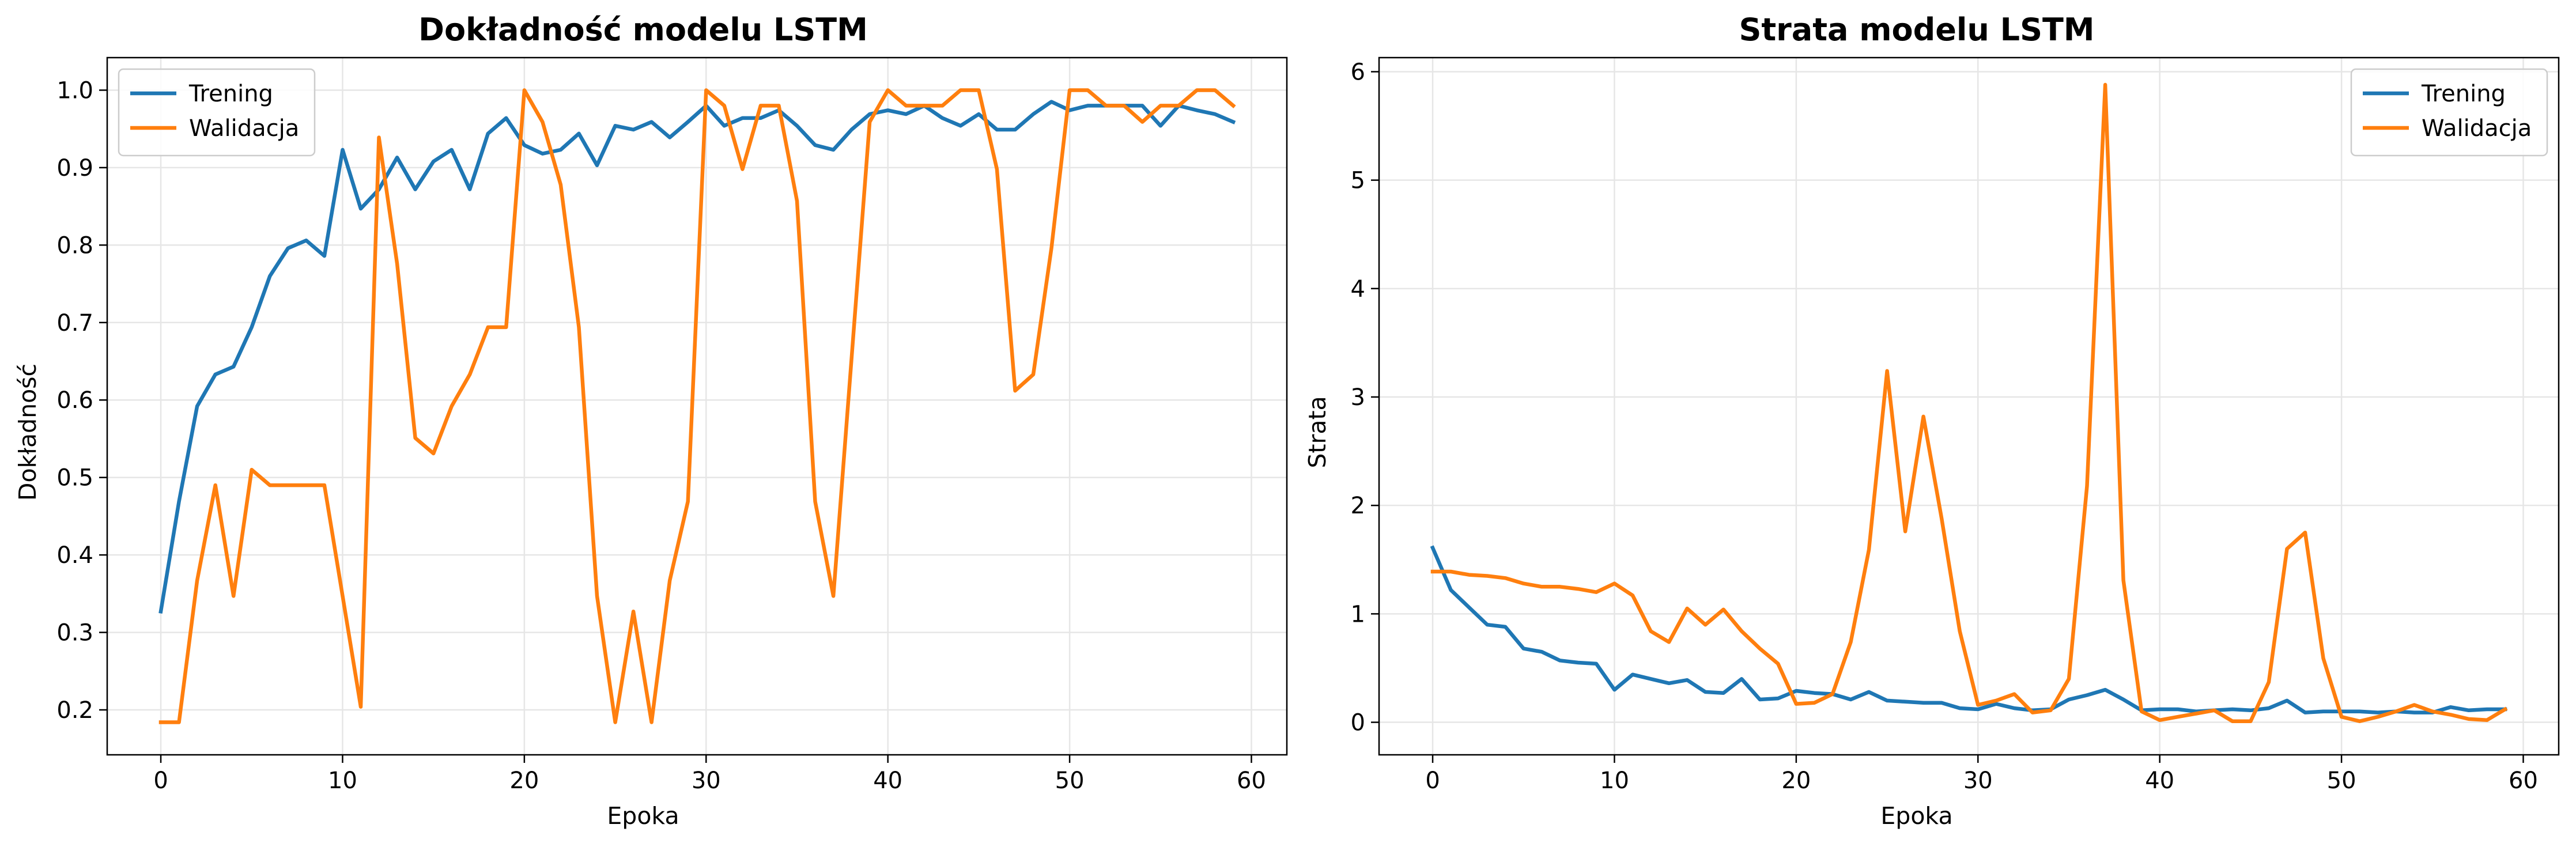 The height and width of the screenshot is (847, 2576). Describe the element at coordinates (1358, 614) in the screenshot. I see `y-tick-label: 1` at that location.